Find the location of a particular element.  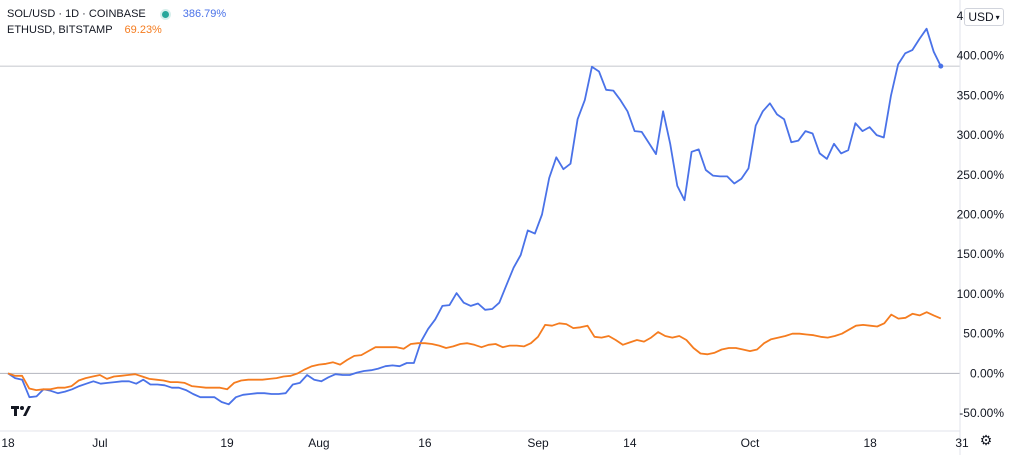

legend-row-sol: SOL/USD · 1D · COINBASE 386.79% is located at coordinates (116, 14).